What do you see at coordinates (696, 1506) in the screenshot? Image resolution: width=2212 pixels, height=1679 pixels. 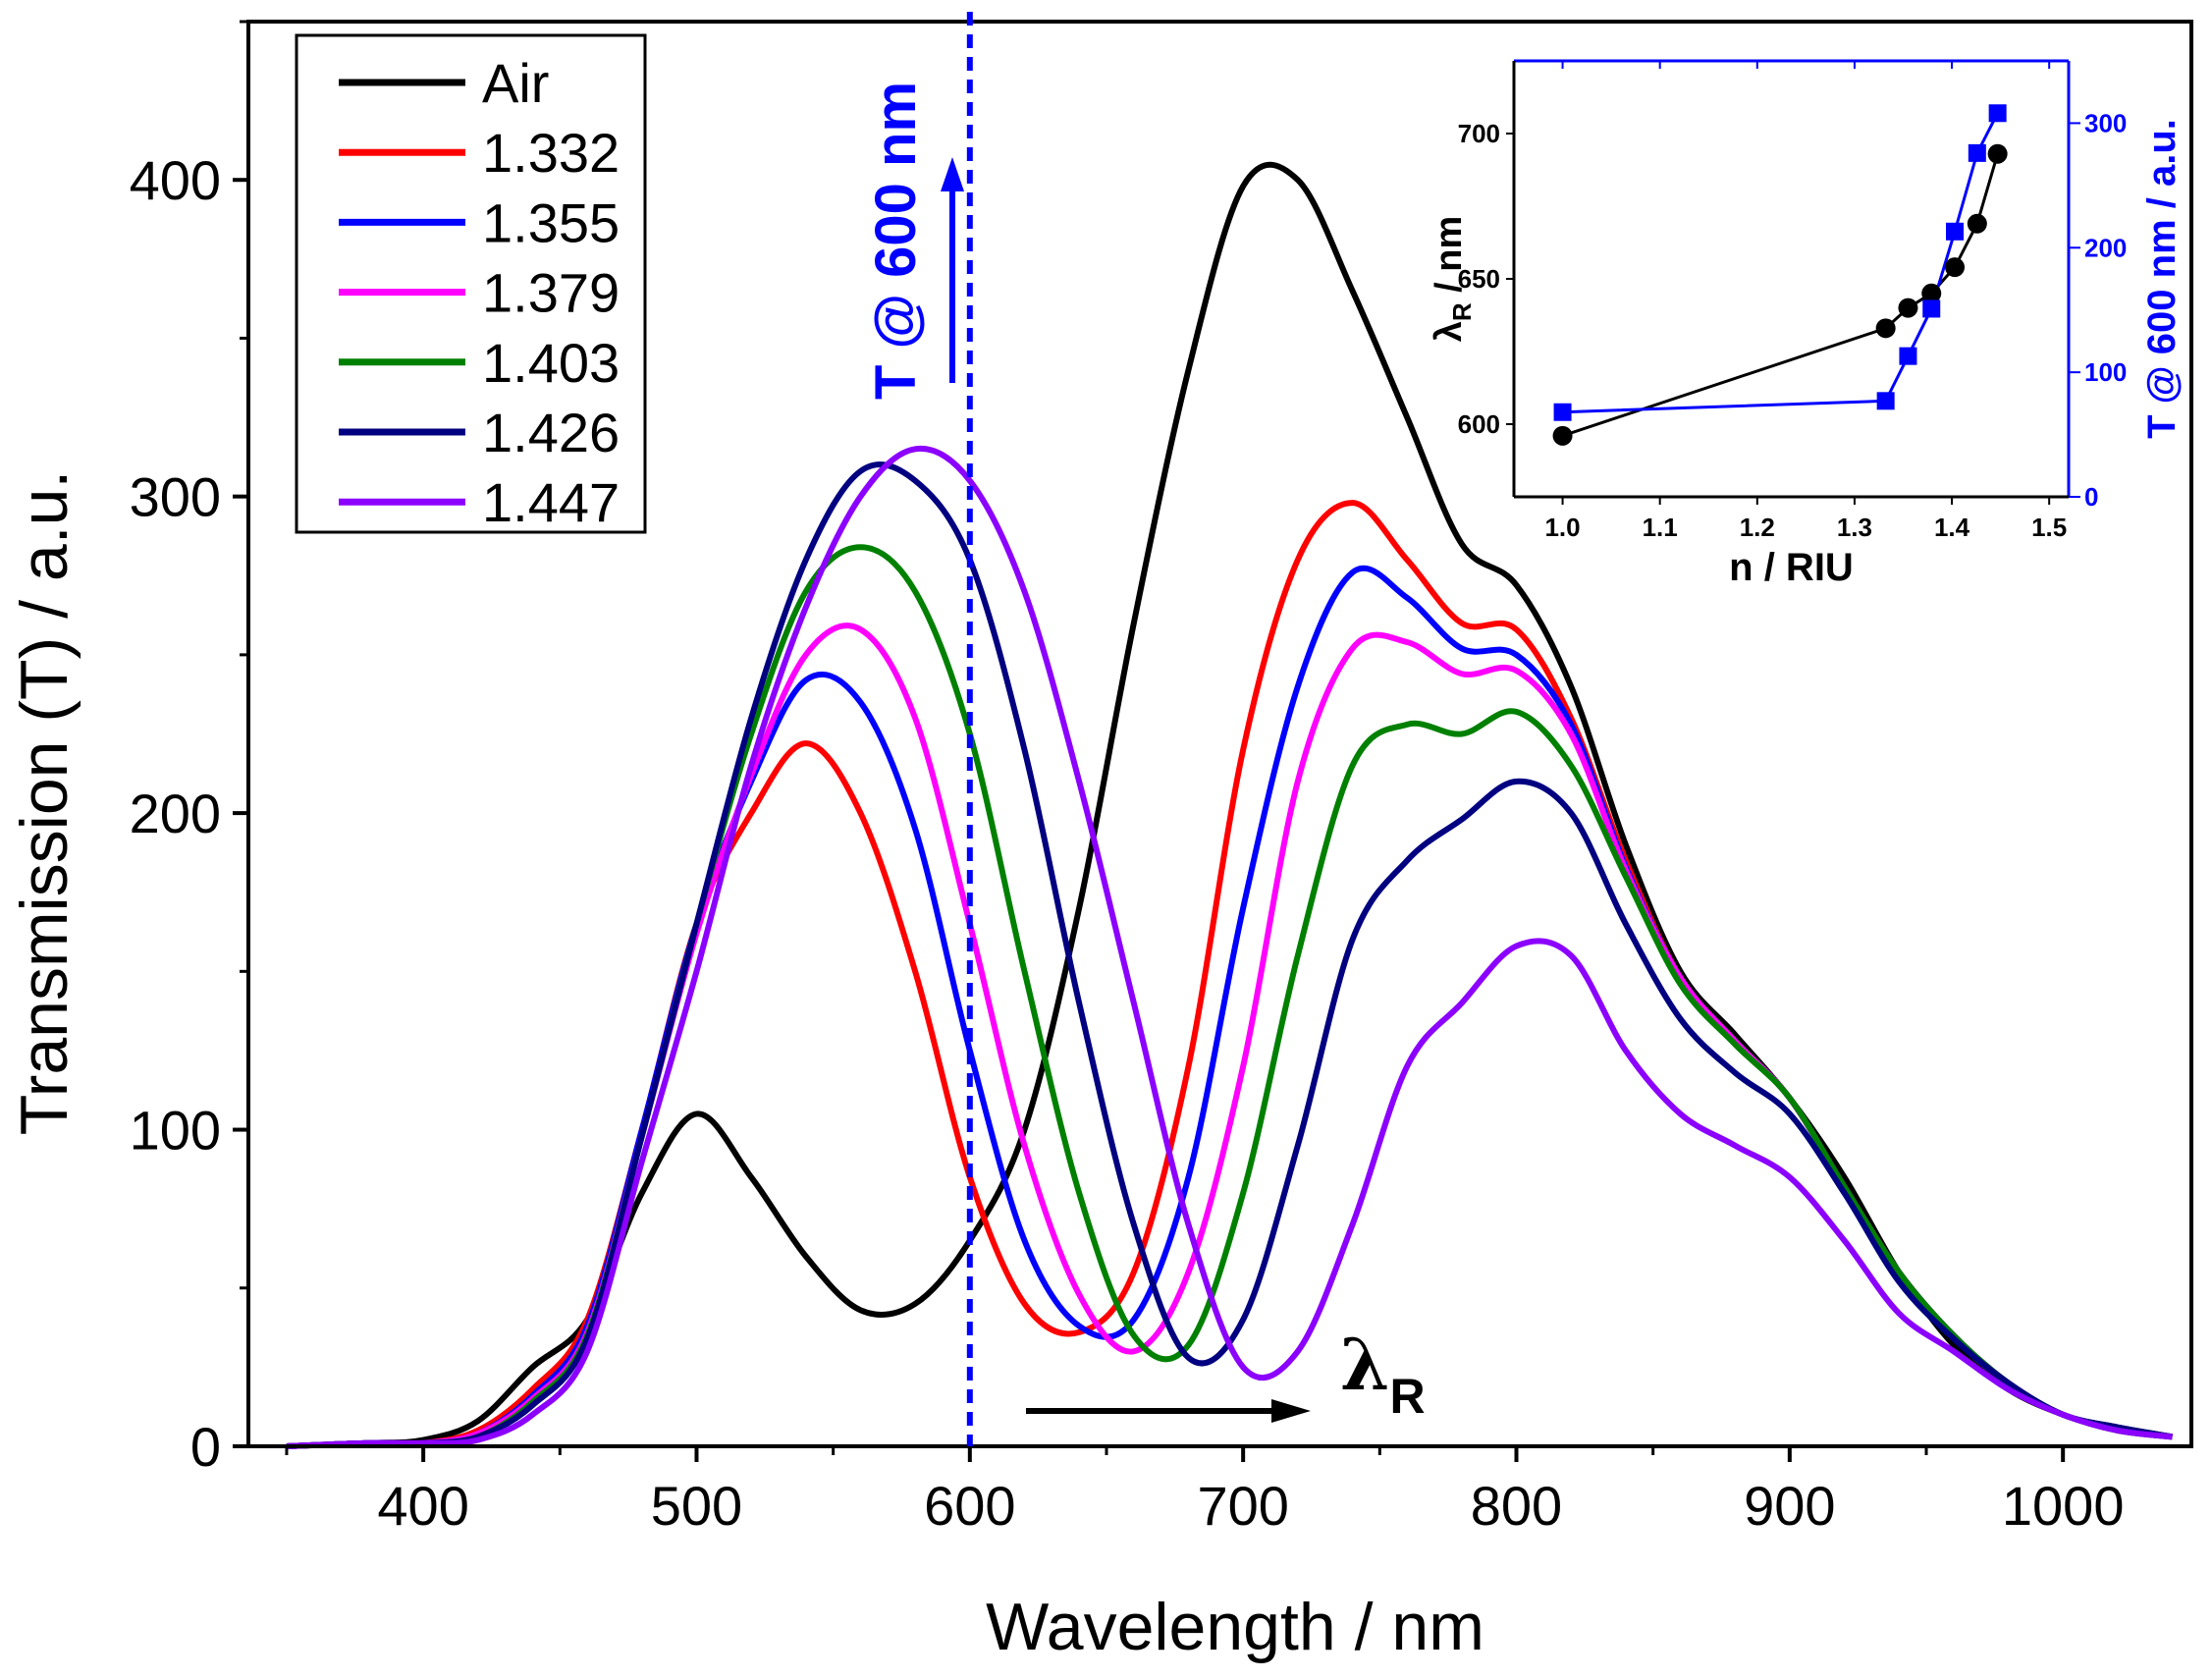 I see `x-tick-label: 500` at bounding box center [696, 1506].